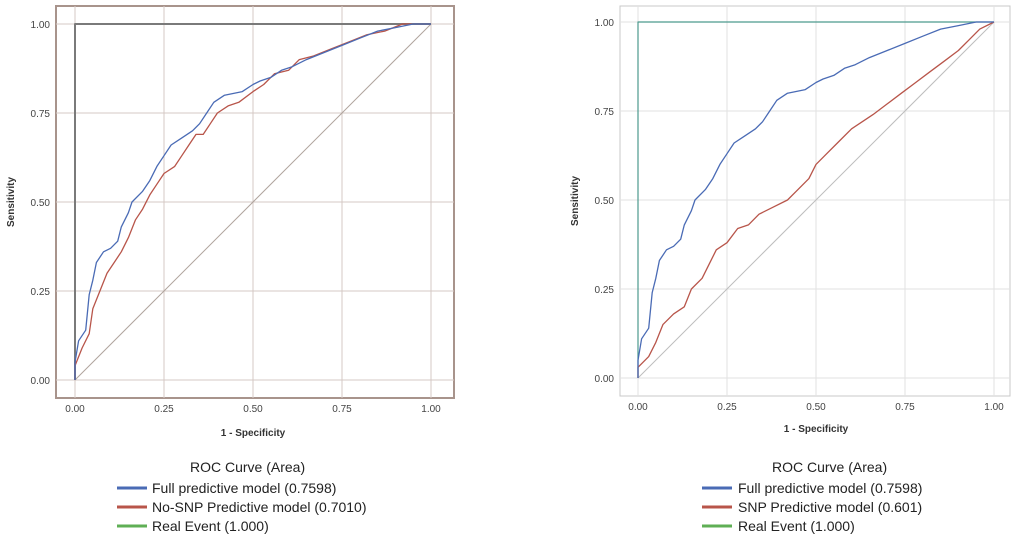  What do you see at coordinates (259, 507) in the screenshot?
I see `legend-entry-label: No-SNP Predictive model (0.7010)` at bounding box center [259, 507].